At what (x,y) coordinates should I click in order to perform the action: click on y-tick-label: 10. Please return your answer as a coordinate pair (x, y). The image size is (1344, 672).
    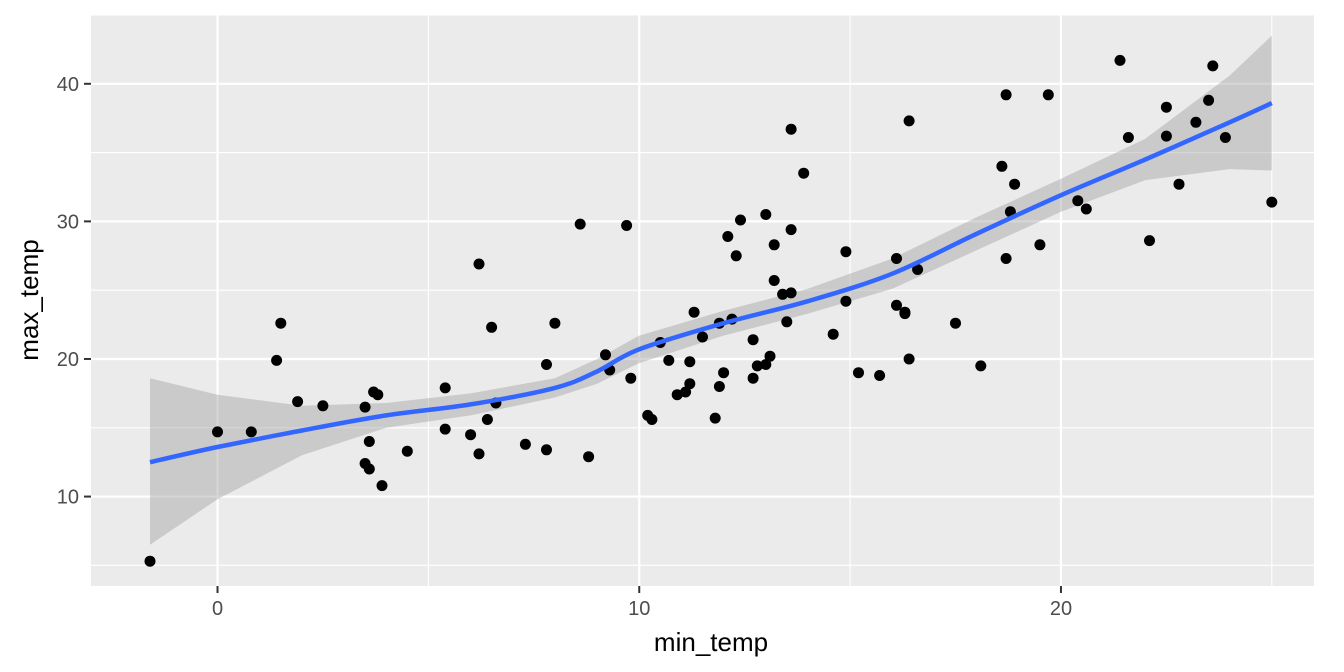
    Looking at the image, I should click on (68, 498).